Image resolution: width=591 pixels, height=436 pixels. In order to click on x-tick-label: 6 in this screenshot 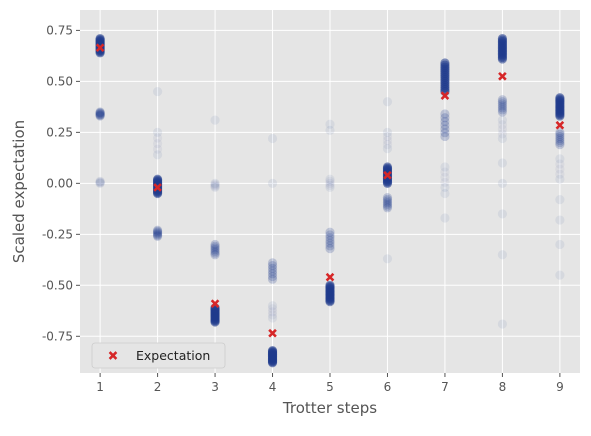, I will do `click(388, 387)`.